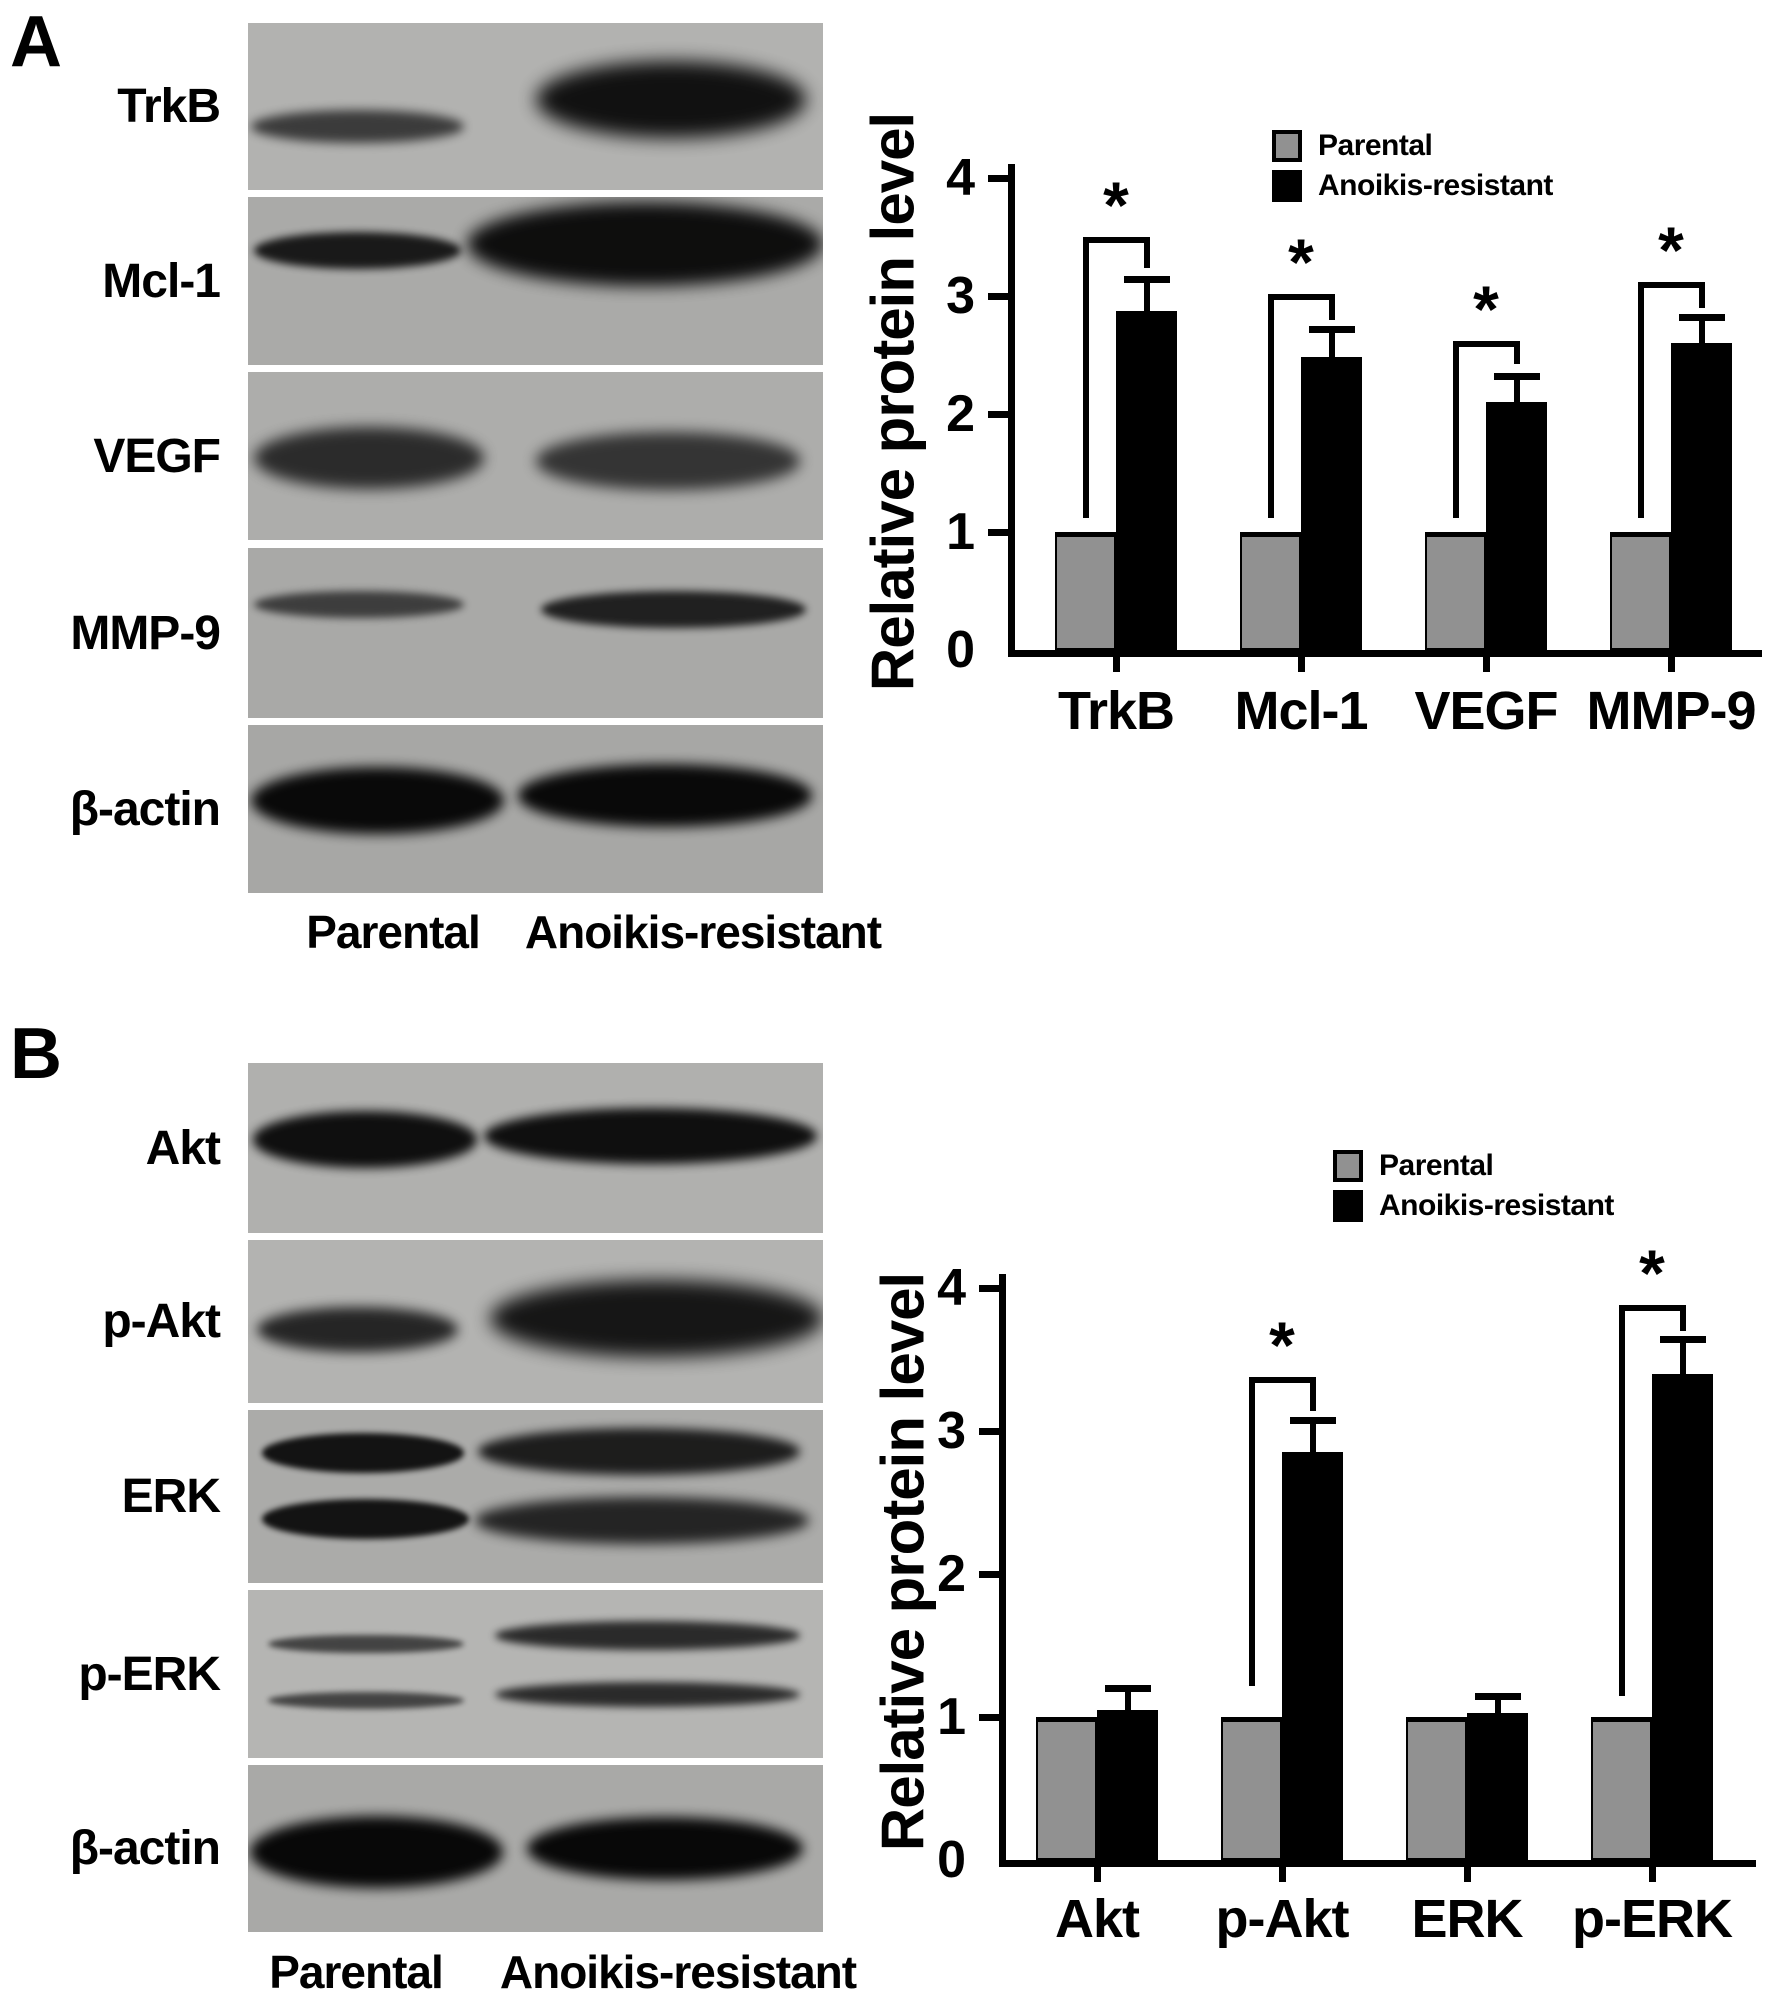 The height and width of the screenshot is (2008, 1772). I want to click on error-bar-cap-p-erk, so click(1682, 1340).